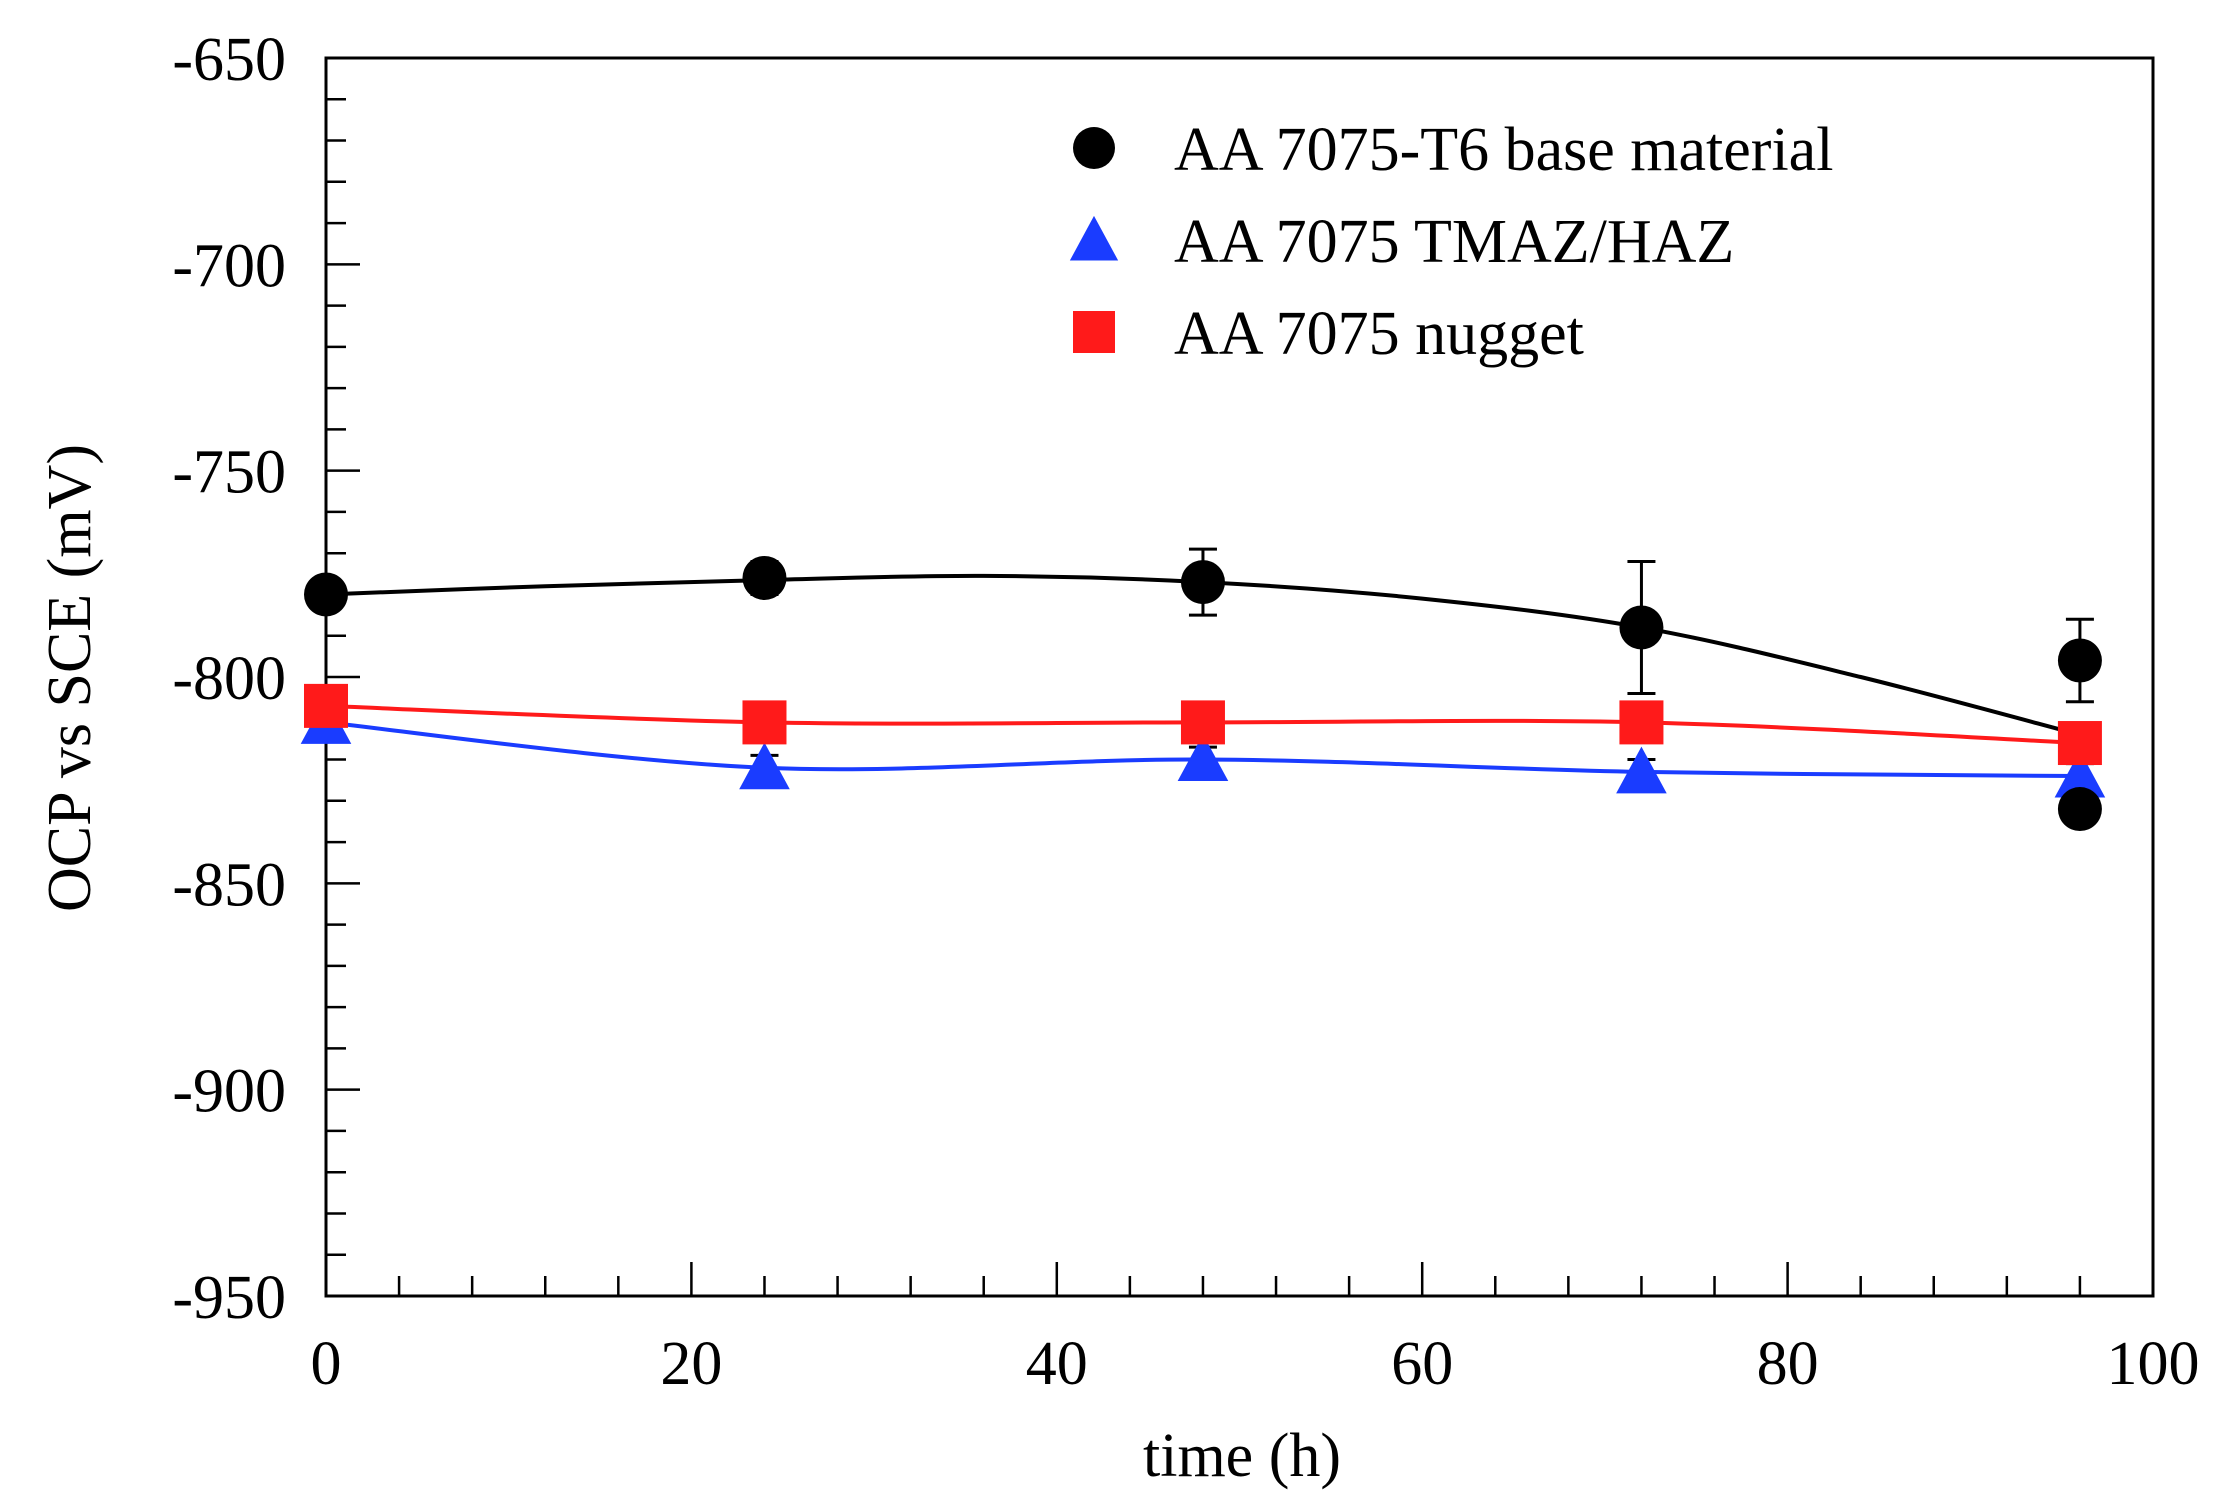 This screenshot has height=1508, width=2223. I want to click on y-tick-label: -750, so click(229, 473).